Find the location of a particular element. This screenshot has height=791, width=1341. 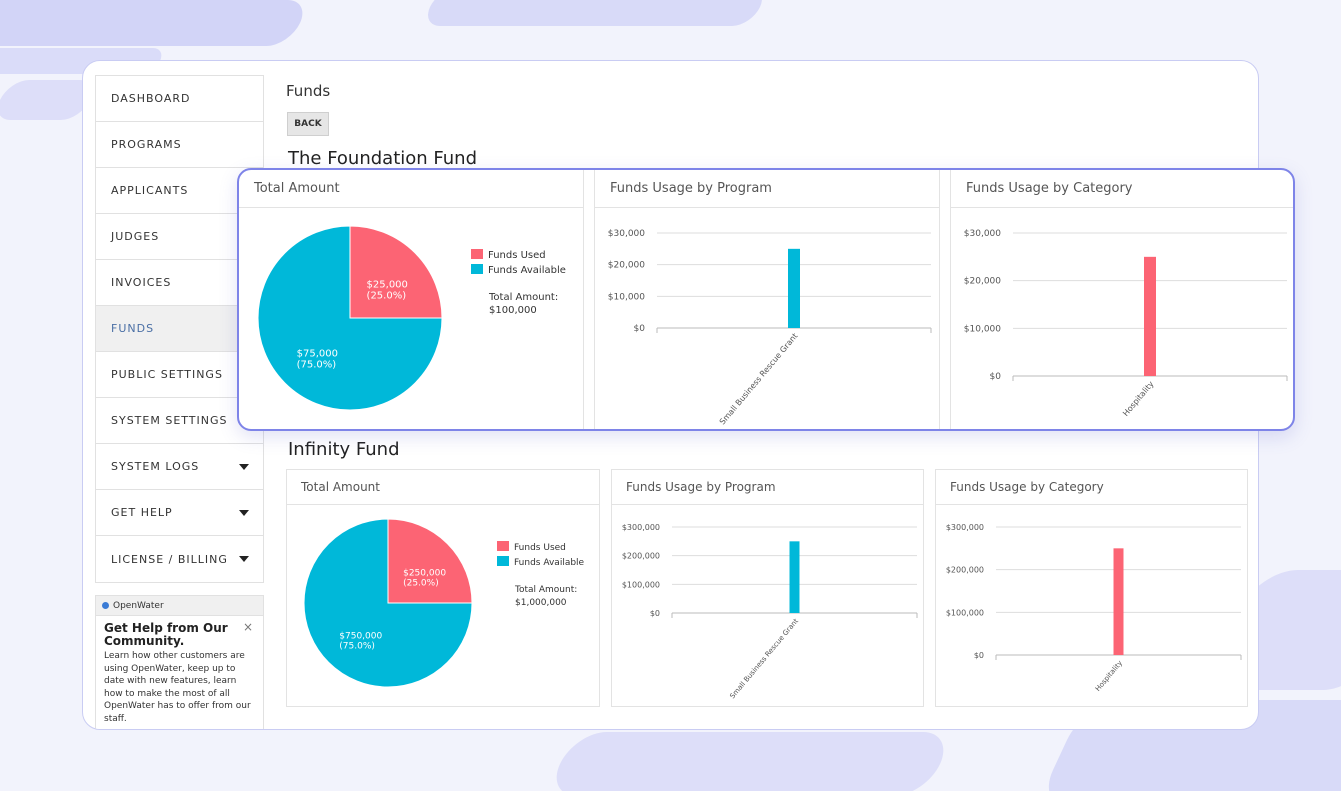

help-widget-header: OpenWater is located at coordinates (179, 606).